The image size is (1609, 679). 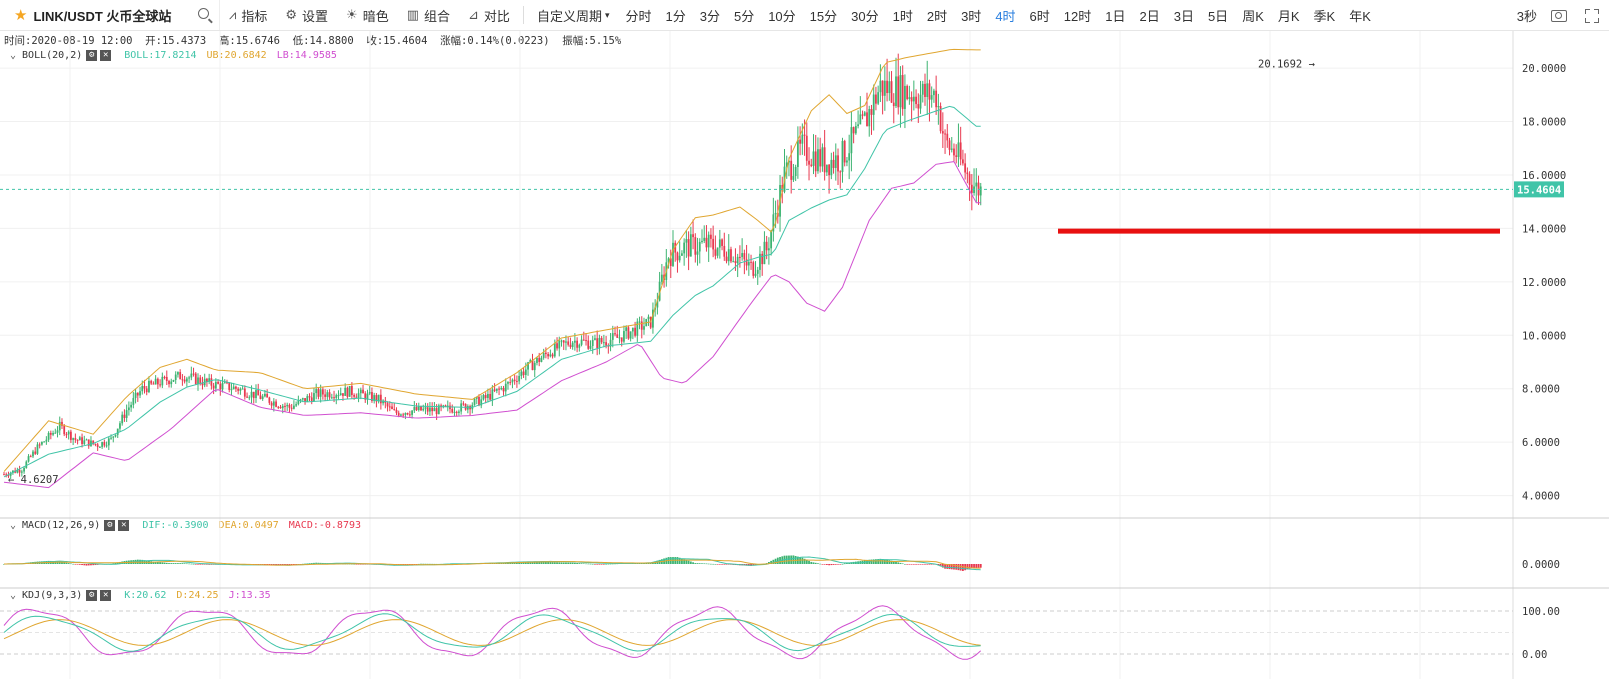 What do you see at coordinates (203, 13) in the screenshot?
I see `search-icon` at bounding box center [203, 13].